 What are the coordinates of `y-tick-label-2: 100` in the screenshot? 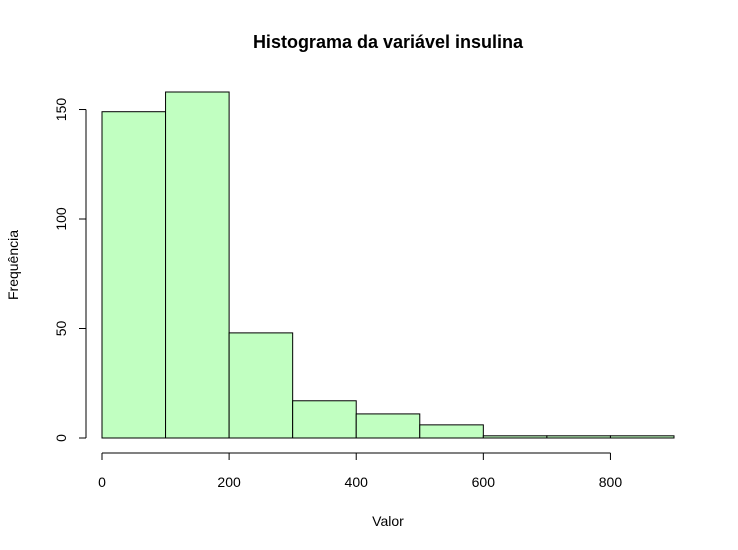 It's located at (61, 219).